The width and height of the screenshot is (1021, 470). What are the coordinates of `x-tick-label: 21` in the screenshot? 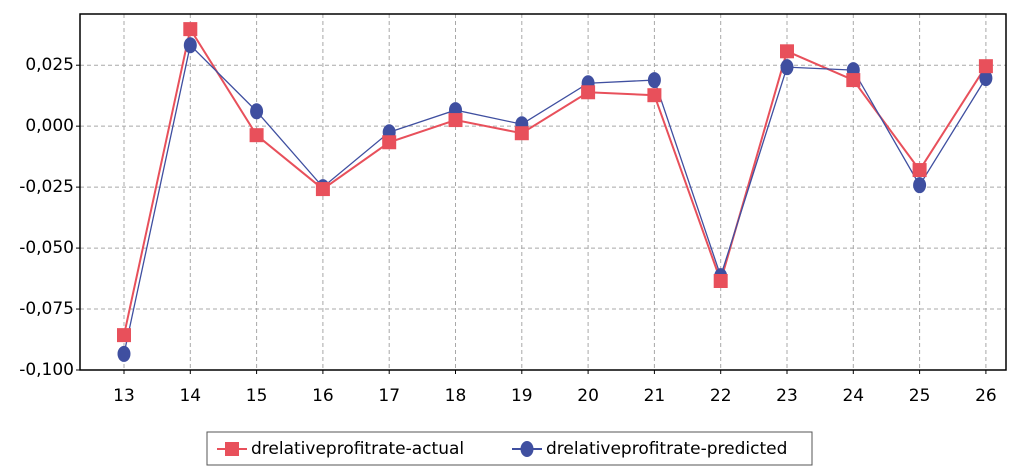 It's located at (655, 396).